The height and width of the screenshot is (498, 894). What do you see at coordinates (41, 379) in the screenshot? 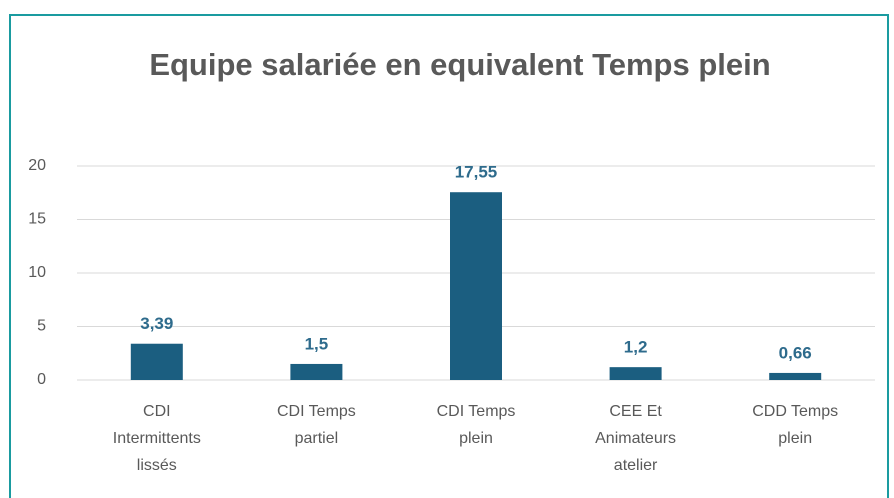
I see `y-tick-label: 0` at bounding box center [41, 379].